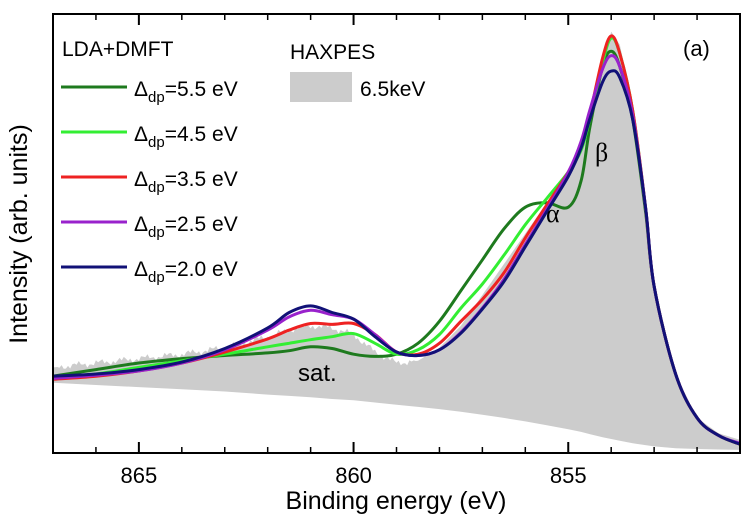  I want to click on legend-label-delta-55: Δdp=5.5 eV, so click(186, 92).